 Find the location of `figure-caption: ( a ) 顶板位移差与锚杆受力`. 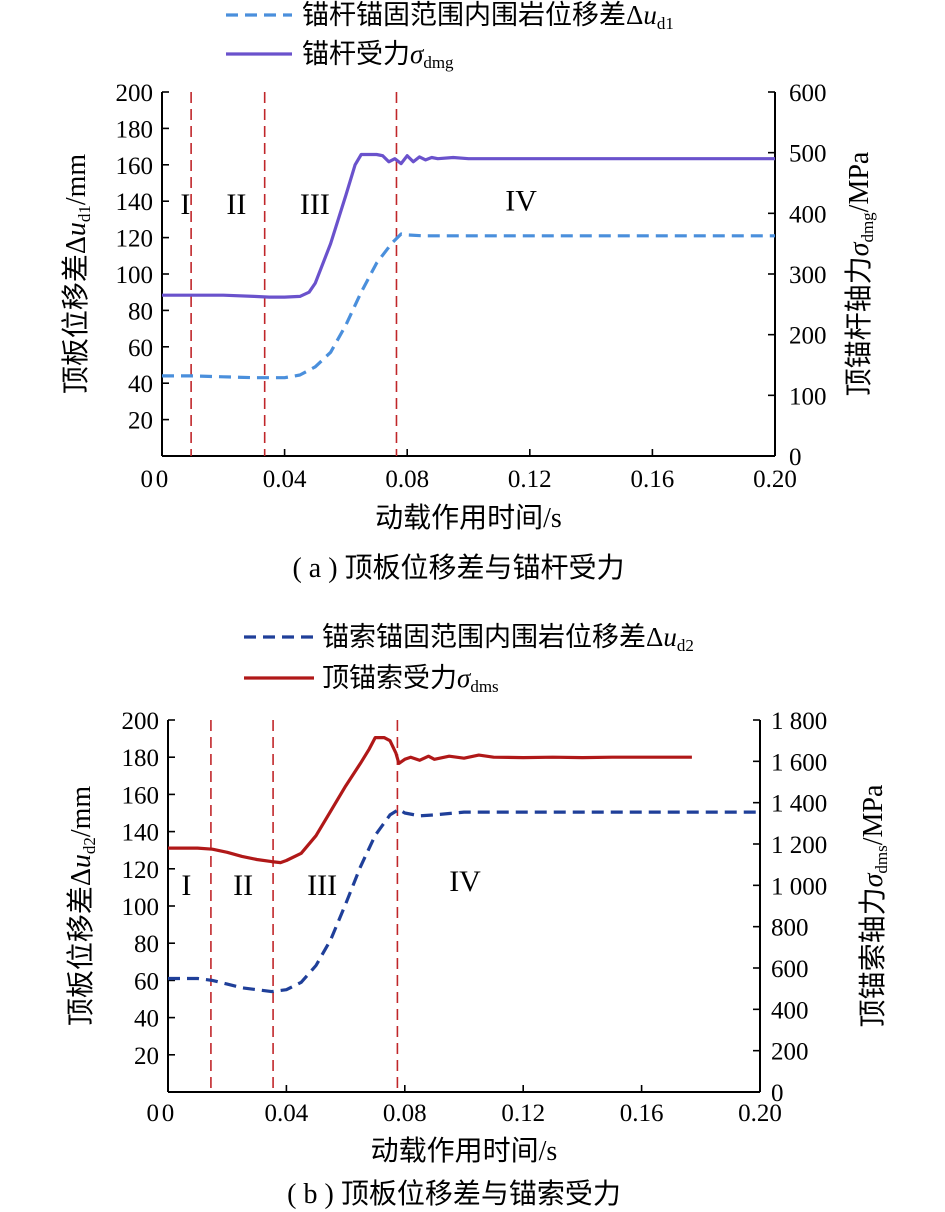

figure-caption: ( a ) 顶板位移差与锚杆受力 is located at coordinates (458, 568).